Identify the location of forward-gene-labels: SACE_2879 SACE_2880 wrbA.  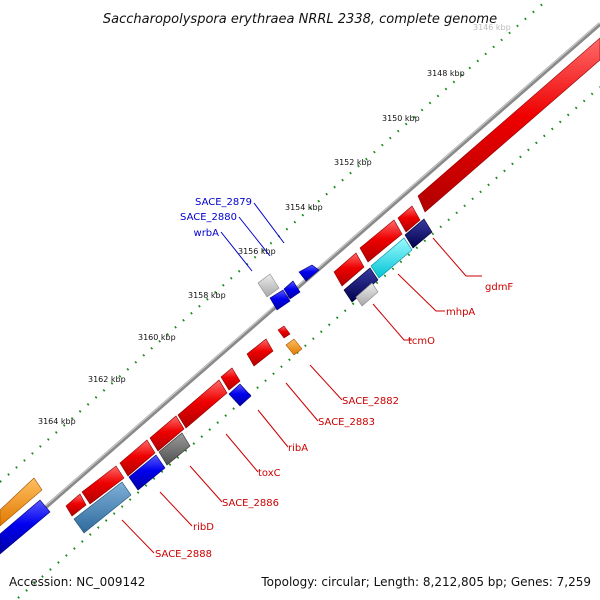
(216, 218).